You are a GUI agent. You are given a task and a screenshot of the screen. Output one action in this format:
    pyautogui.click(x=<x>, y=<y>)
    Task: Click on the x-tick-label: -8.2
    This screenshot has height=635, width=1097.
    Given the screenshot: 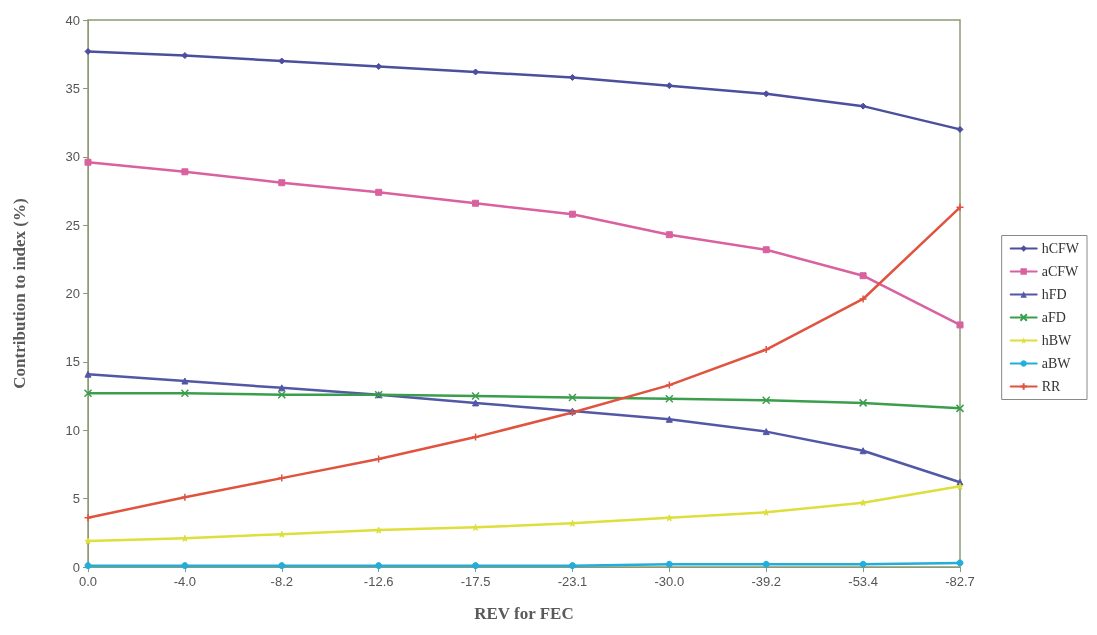 What is the action you would take?
    pyautogui.click(x=281, y=581)
    